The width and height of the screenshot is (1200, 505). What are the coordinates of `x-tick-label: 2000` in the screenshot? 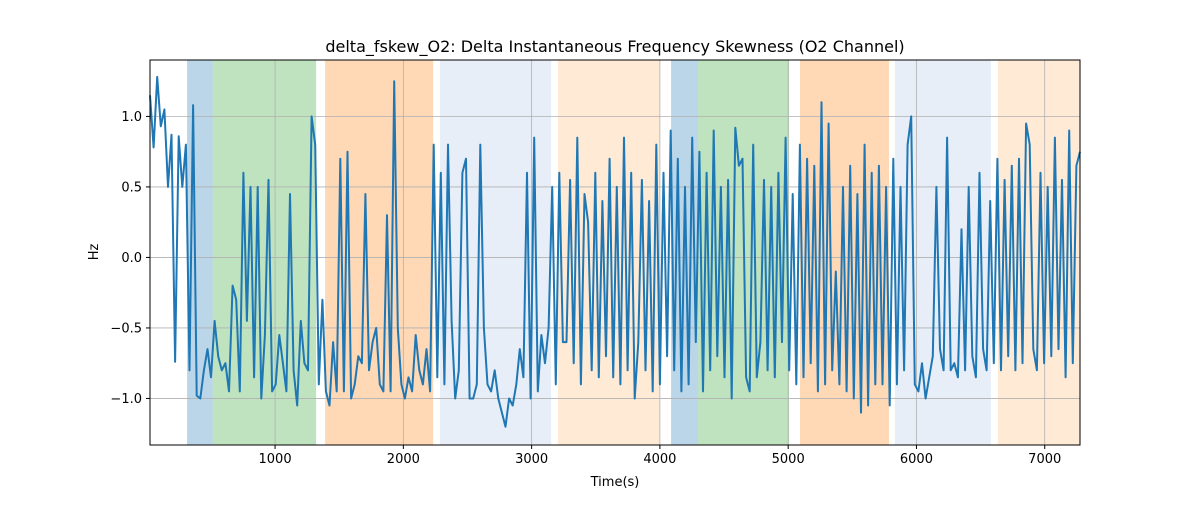 It's located at (403, 459).